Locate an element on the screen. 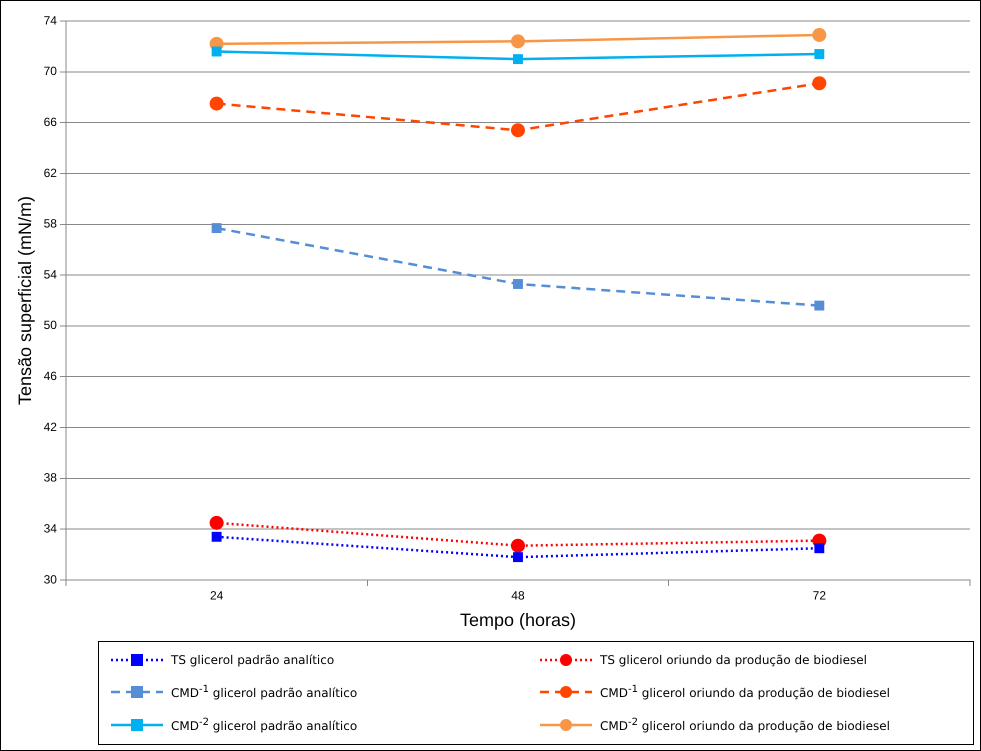  legend-label: CMD$^{-2}$ glicerol padrão analítico is located at coordinates (264, 725).